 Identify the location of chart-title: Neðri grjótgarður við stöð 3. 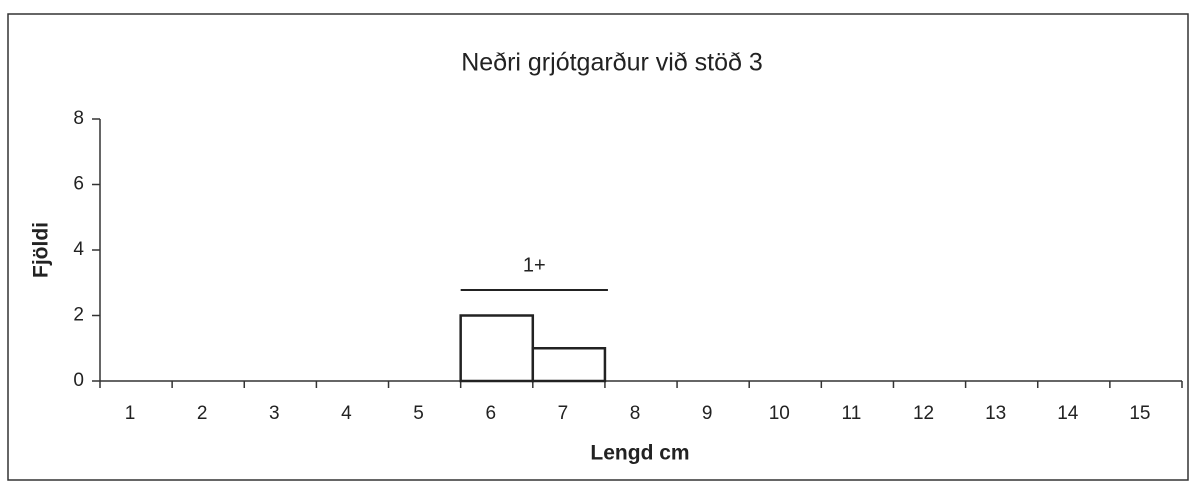
(612, 63).